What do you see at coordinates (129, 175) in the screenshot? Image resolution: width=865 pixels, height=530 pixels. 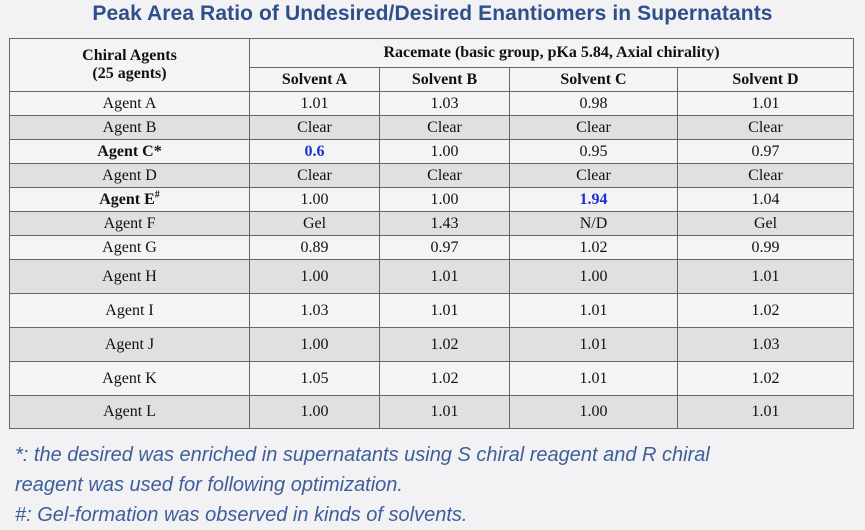 I see `agent-cell: Agent D` at bounding box center [129, 175].